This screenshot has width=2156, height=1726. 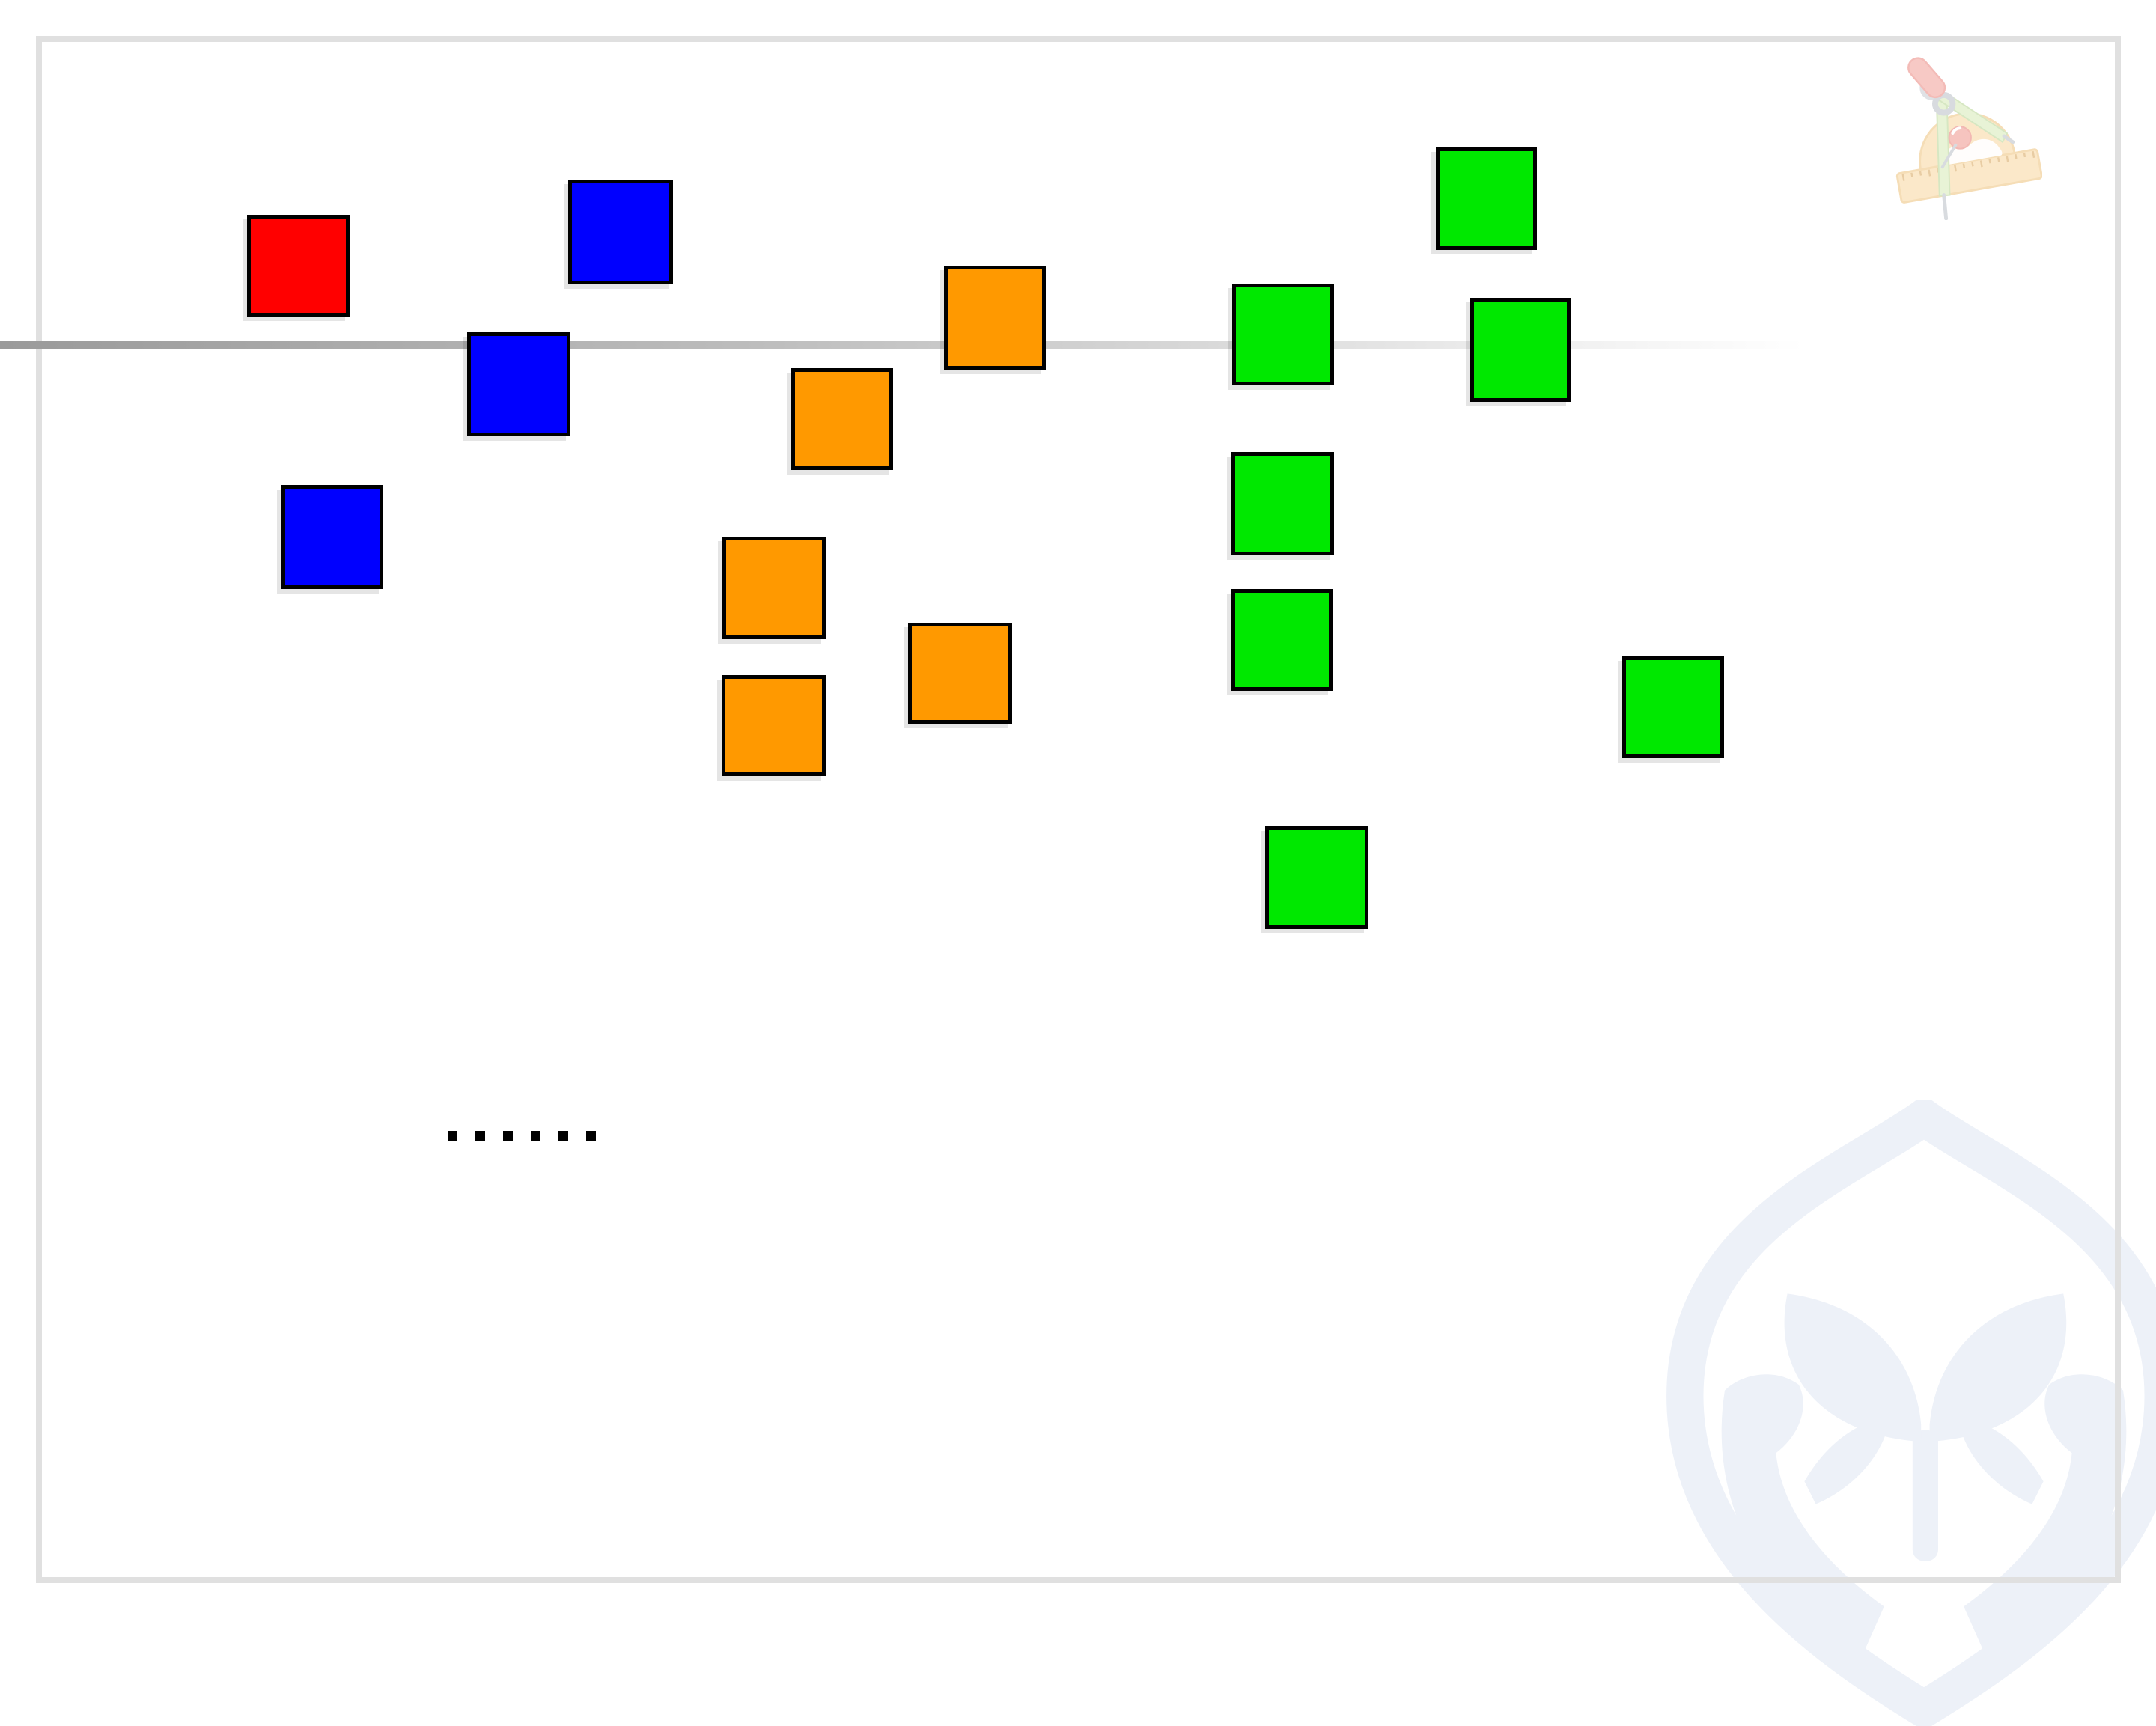 I want to click on hinge-loop-lower, so click(x=1944, y=104).